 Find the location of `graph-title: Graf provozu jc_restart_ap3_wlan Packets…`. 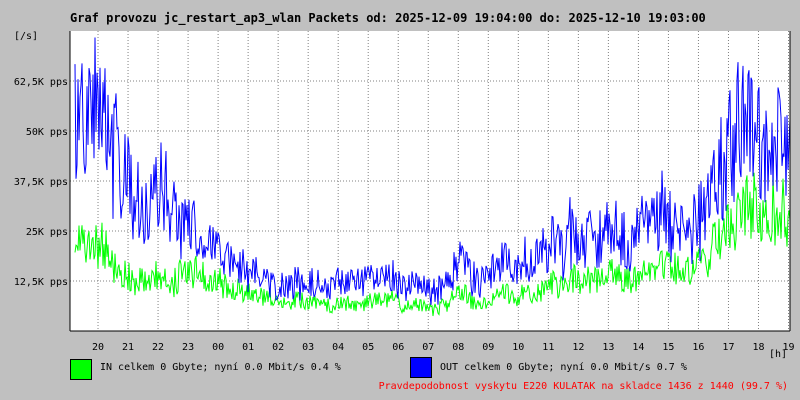

graph-title: Graf provozu jc_restart_ap3_wlan Packets… is located at coordinates (388, 18).